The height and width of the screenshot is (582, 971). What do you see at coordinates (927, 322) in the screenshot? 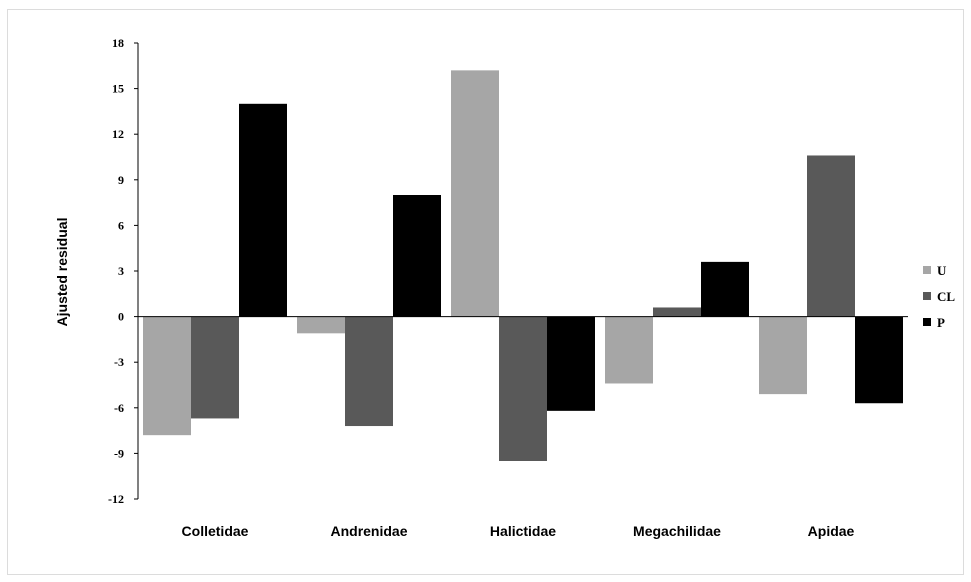
I see `legend-swatch-p` at bounding box center [927, 322].